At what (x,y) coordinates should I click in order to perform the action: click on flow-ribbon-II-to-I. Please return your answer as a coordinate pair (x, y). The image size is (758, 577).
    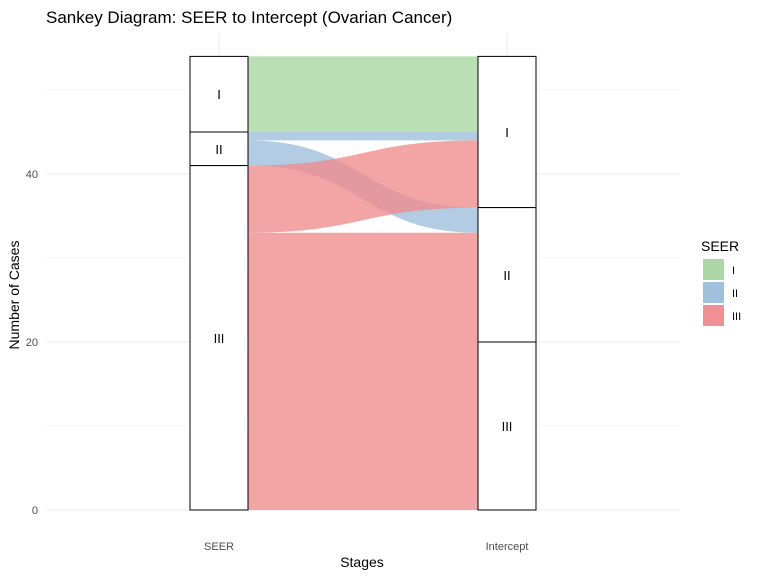
    Looking at the image, I should click on (363, 136).